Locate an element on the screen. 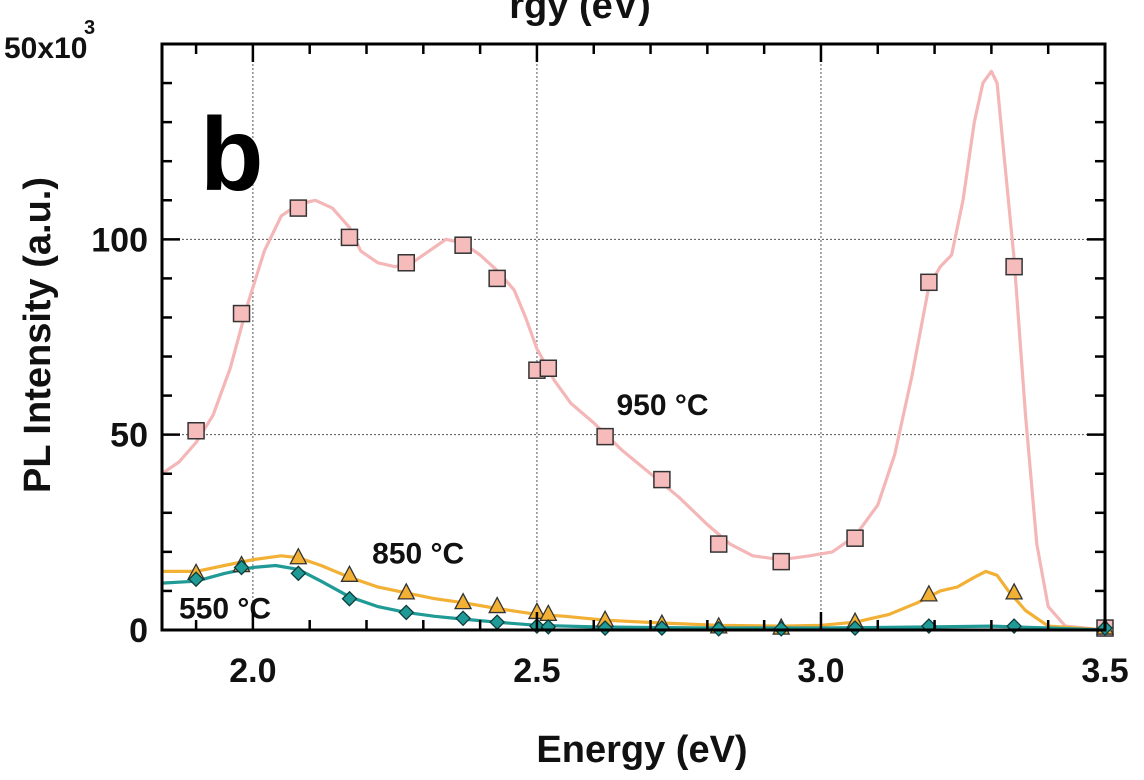 The height and width of the screenshot is (780, 1144). x-tick-label: 3.5 is located at coordinates (1104, 671).